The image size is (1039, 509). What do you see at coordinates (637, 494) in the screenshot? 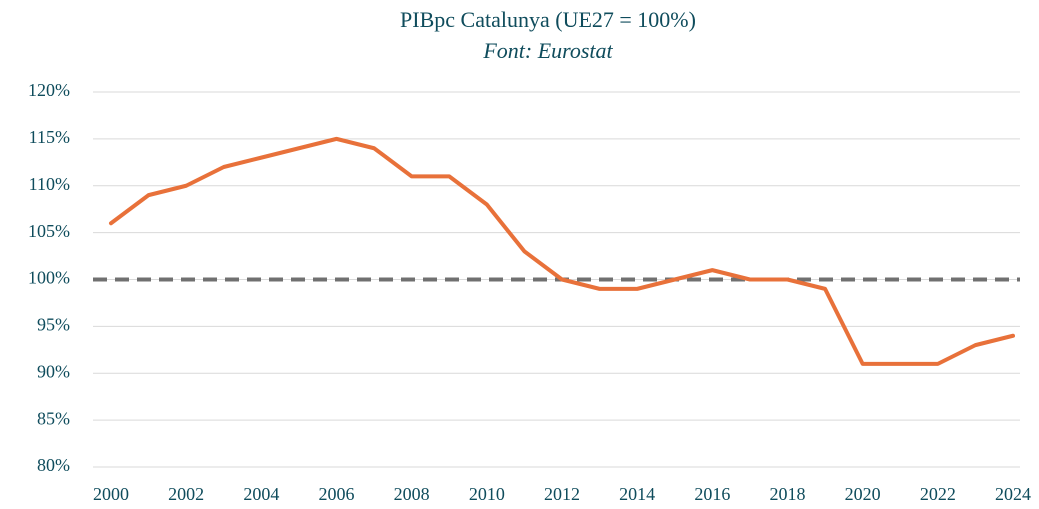
I see `x-tick-label: 2014` at bounding box center [637, 494].